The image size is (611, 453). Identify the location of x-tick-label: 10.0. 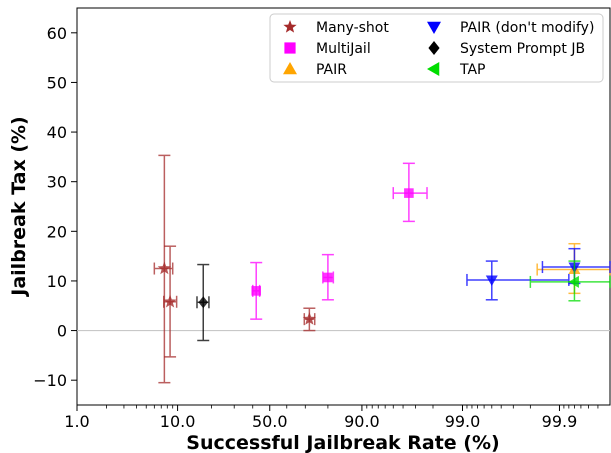
(178, 421).